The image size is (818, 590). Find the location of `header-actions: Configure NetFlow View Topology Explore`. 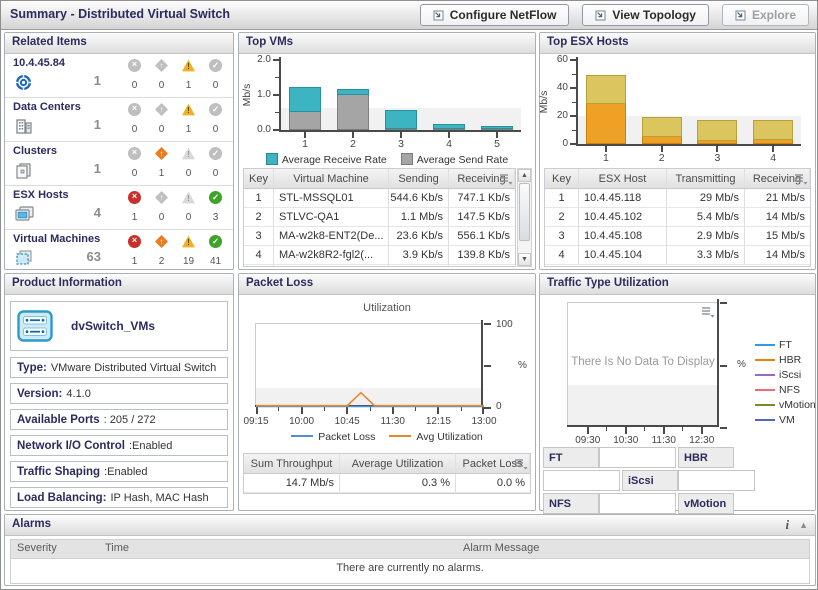

header-actions: Configure NetFlow View Topology Explore is located at coordinates (614, 15).